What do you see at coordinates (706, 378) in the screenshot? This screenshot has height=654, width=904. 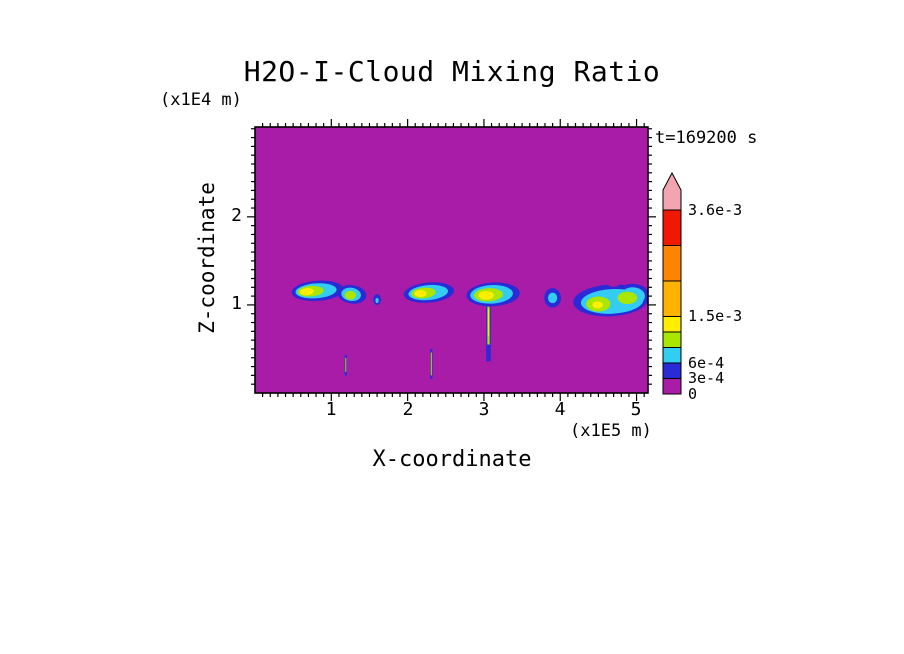 I see `colorbar-label: 3e-4` at bounding box center [706, 378].